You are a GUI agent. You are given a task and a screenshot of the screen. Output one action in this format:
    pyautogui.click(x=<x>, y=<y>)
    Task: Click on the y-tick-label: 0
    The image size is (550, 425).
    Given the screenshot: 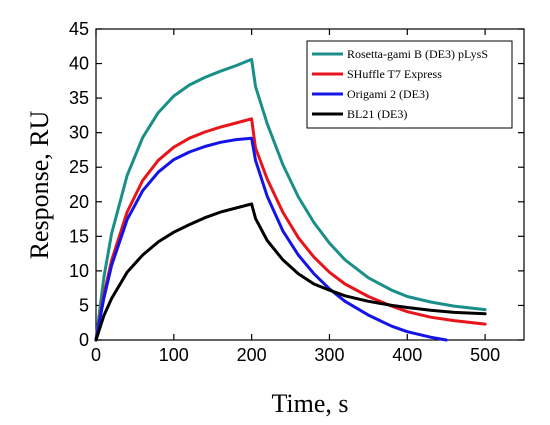 What is the action you would take?
    pyautogui.click(x=84, y=340)
    